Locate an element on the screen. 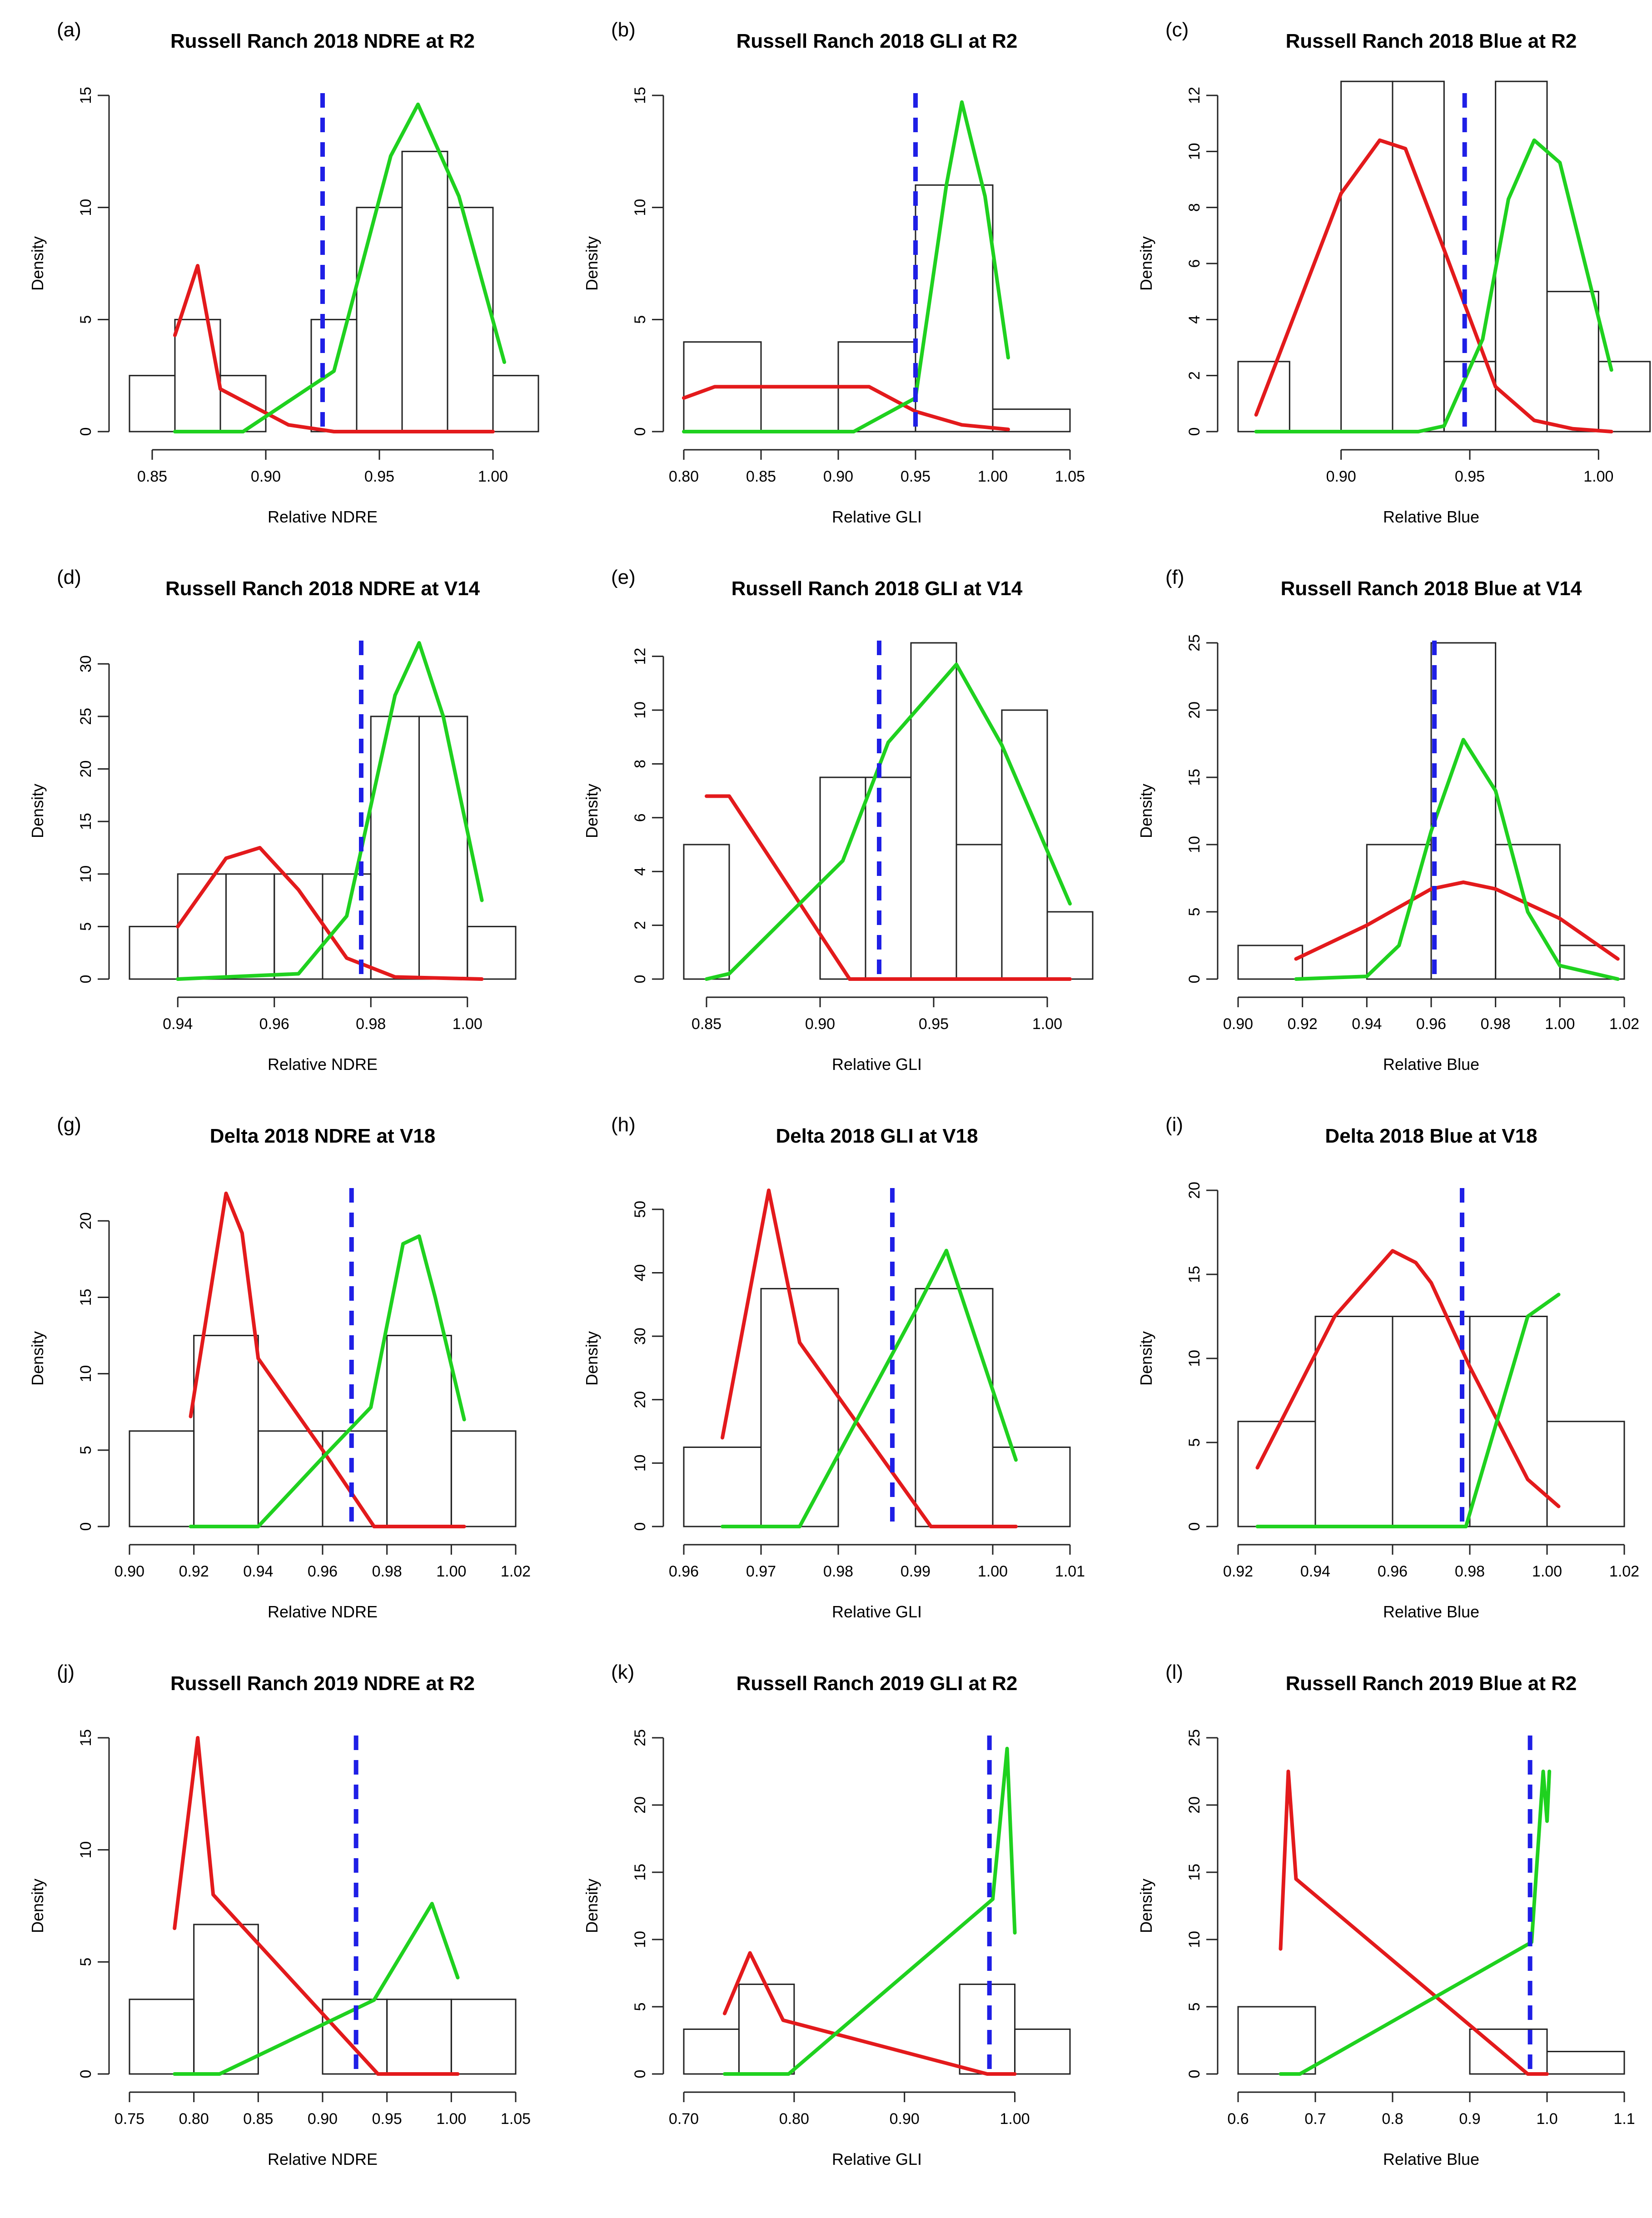  x-tick-label: 0.92 is located at coordinates (1303, 1024).